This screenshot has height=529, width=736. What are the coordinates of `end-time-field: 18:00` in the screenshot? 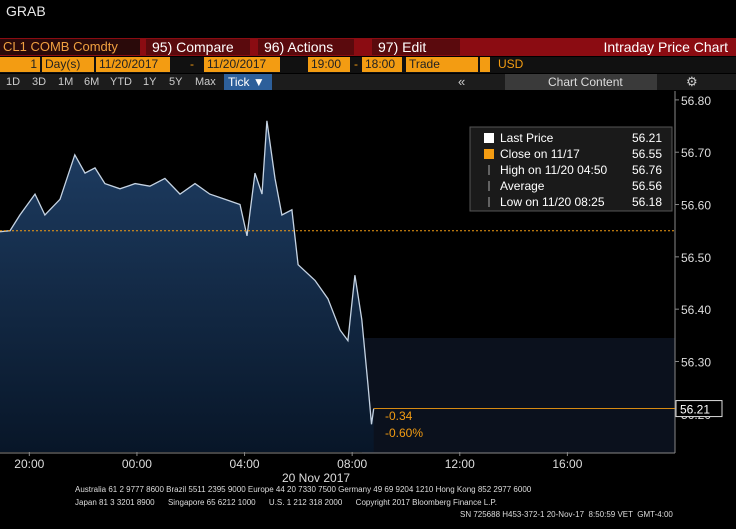 It's located at (382, 64).